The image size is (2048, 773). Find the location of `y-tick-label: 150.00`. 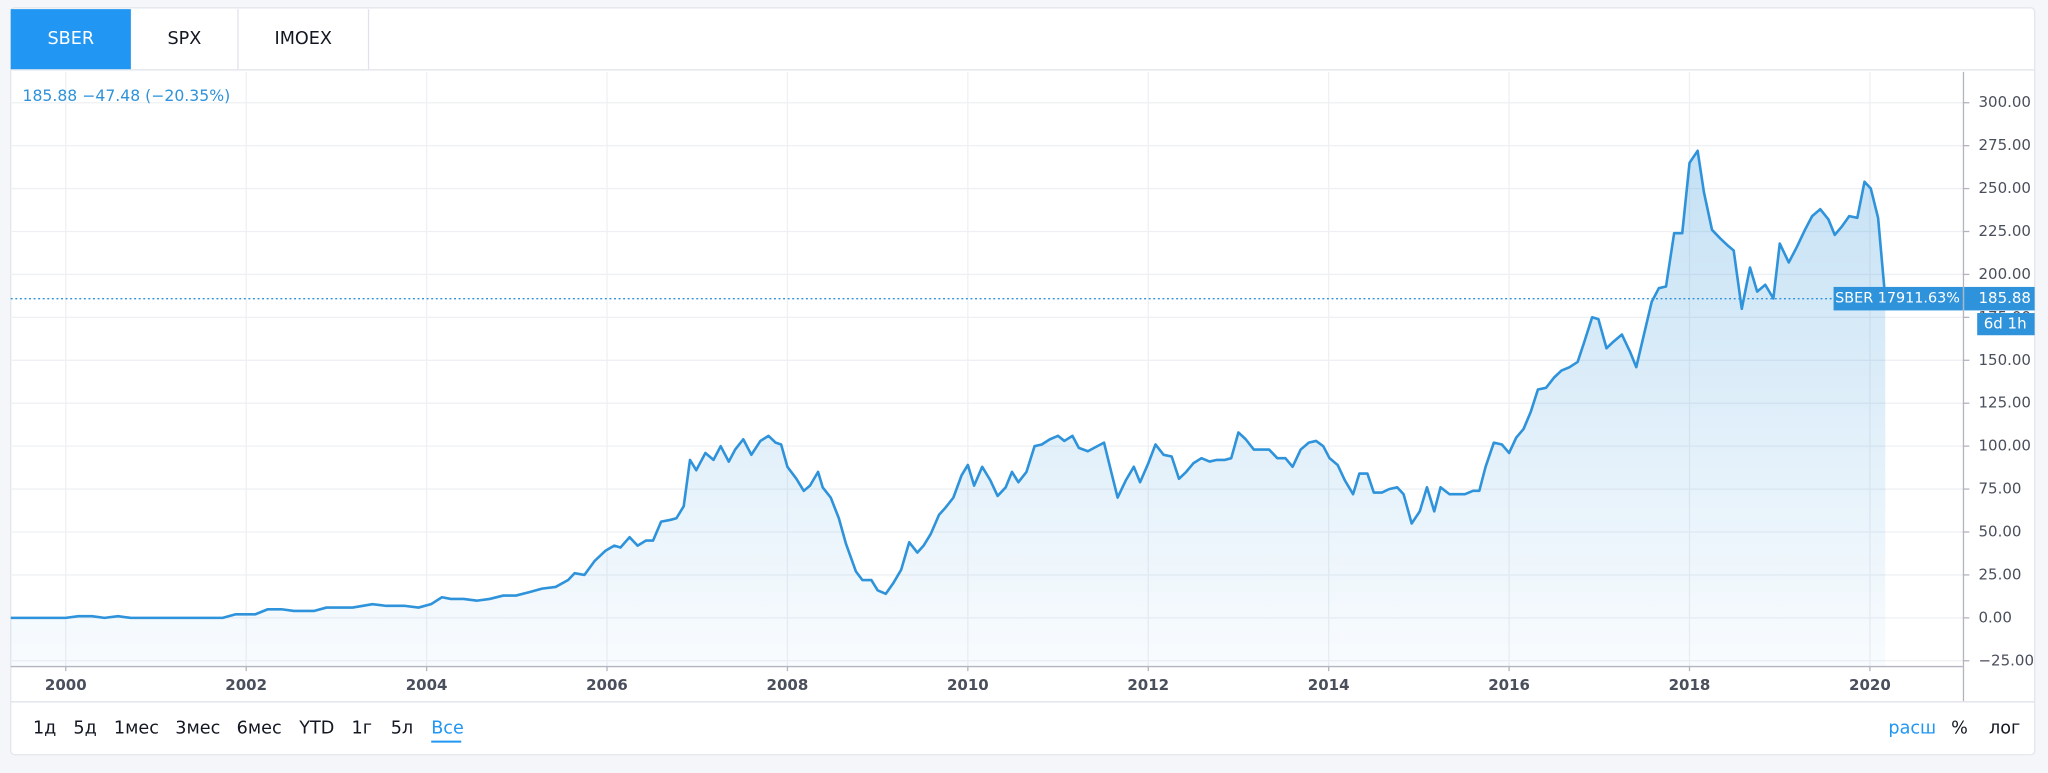

y-tick-label: 150.00 is located at coordinates (2004, 360).